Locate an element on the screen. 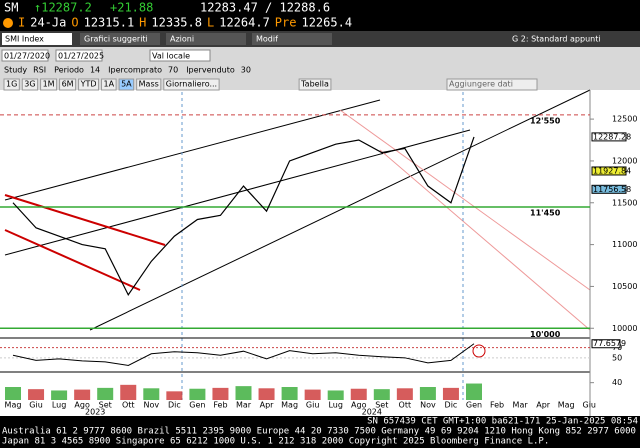  range-button: 1G is located at coordinates (11, 84).